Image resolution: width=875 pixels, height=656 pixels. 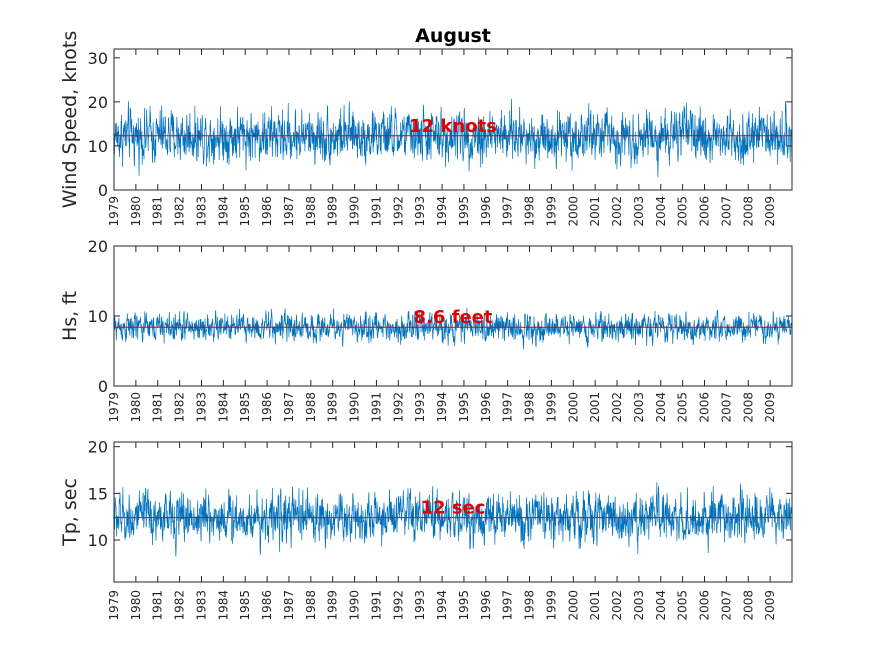 What do you see at coordinates (70, 119) in the screenshot?
I see `y-axis-label: Wind Speed, knots` at bounding box center [70, 119].